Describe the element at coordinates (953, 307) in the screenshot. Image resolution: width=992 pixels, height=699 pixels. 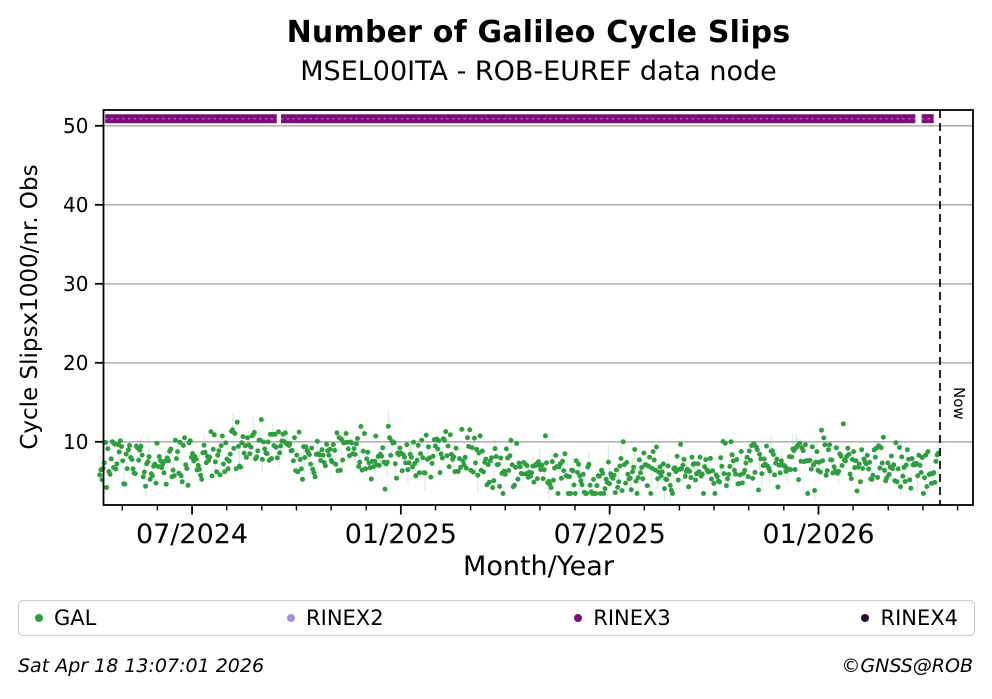
I see `now-marker: Now` at that location.